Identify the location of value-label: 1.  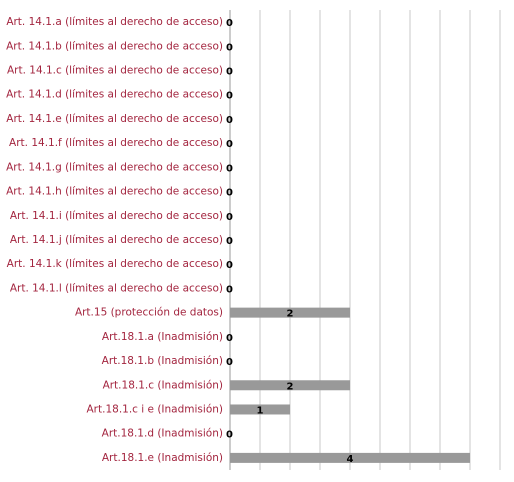
(260, 410).